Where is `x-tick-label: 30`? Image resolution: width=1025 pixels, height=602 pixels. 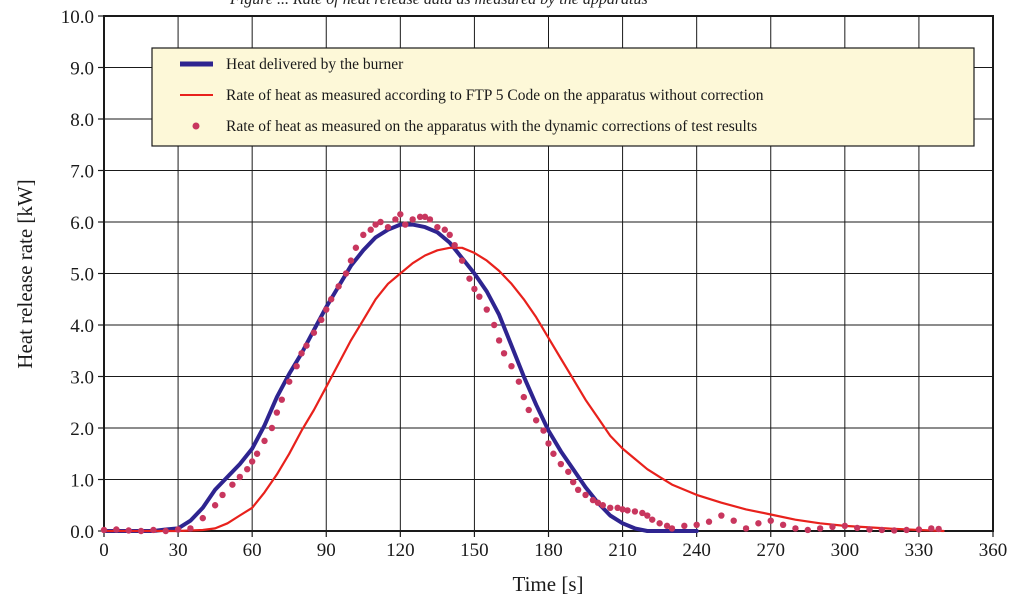 x-tick-label: 30 is located at coordinates (178, 550).